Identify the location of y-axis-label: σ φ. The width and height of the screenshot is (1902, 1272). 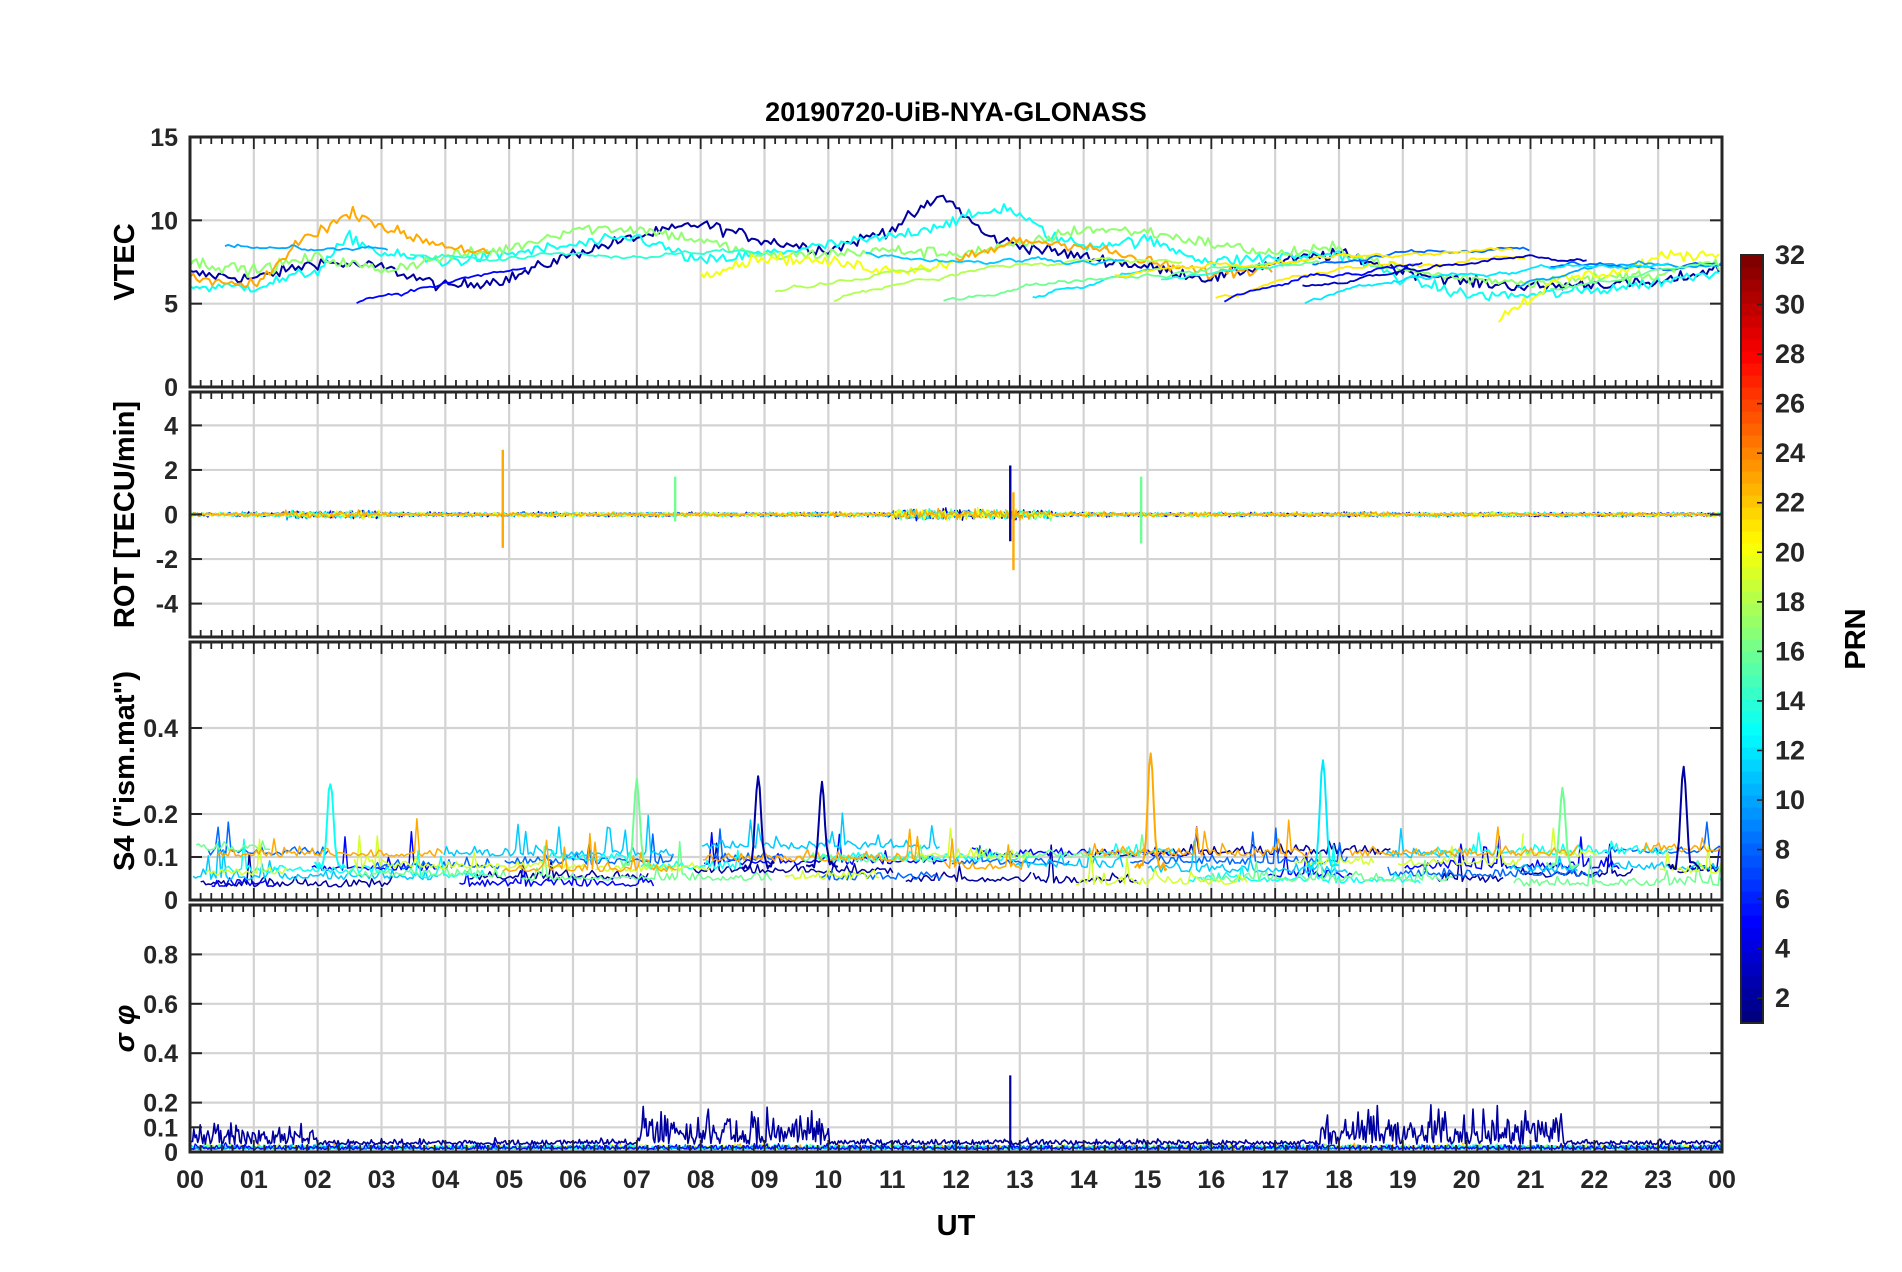
(125, 1029).